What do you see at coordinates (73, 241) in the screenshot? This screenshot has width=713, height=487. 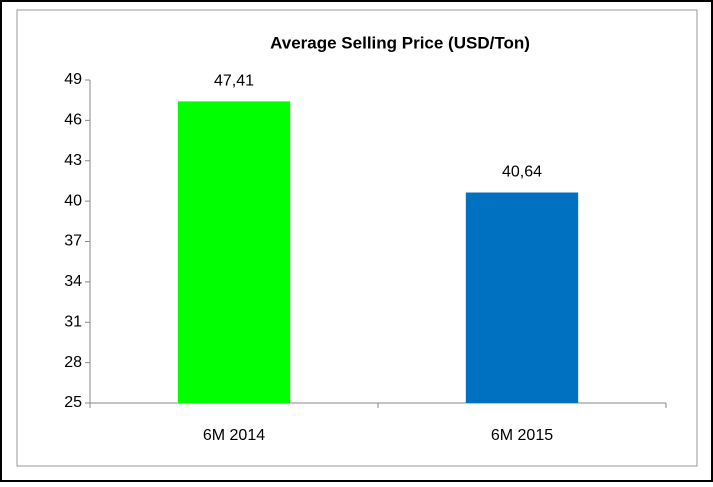 I see `y-tick-label: 37` at bounding box center [73, 241].